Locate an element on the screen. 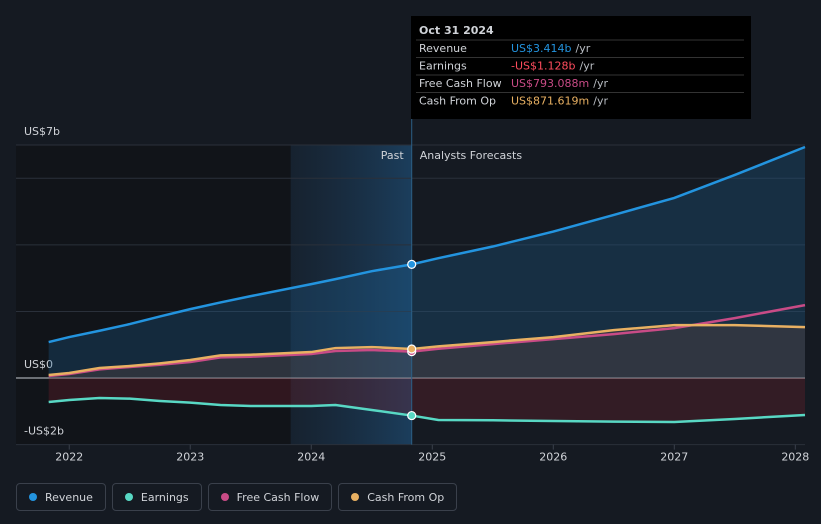 The image size is (821, 524). highlight-region is located at coordinates (351, 295).